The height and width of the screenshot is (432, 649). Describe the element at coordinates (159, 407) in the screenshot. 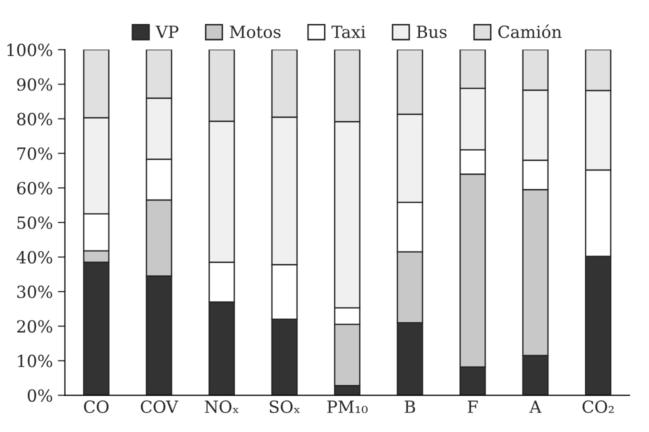

I see `x-tick-label: COV` at that location.